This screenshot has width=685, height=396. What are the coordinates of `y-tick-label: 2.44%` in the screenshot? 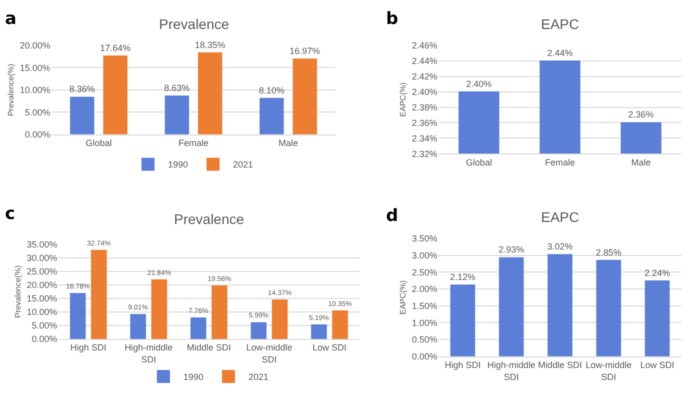 It's located at (425, 61).